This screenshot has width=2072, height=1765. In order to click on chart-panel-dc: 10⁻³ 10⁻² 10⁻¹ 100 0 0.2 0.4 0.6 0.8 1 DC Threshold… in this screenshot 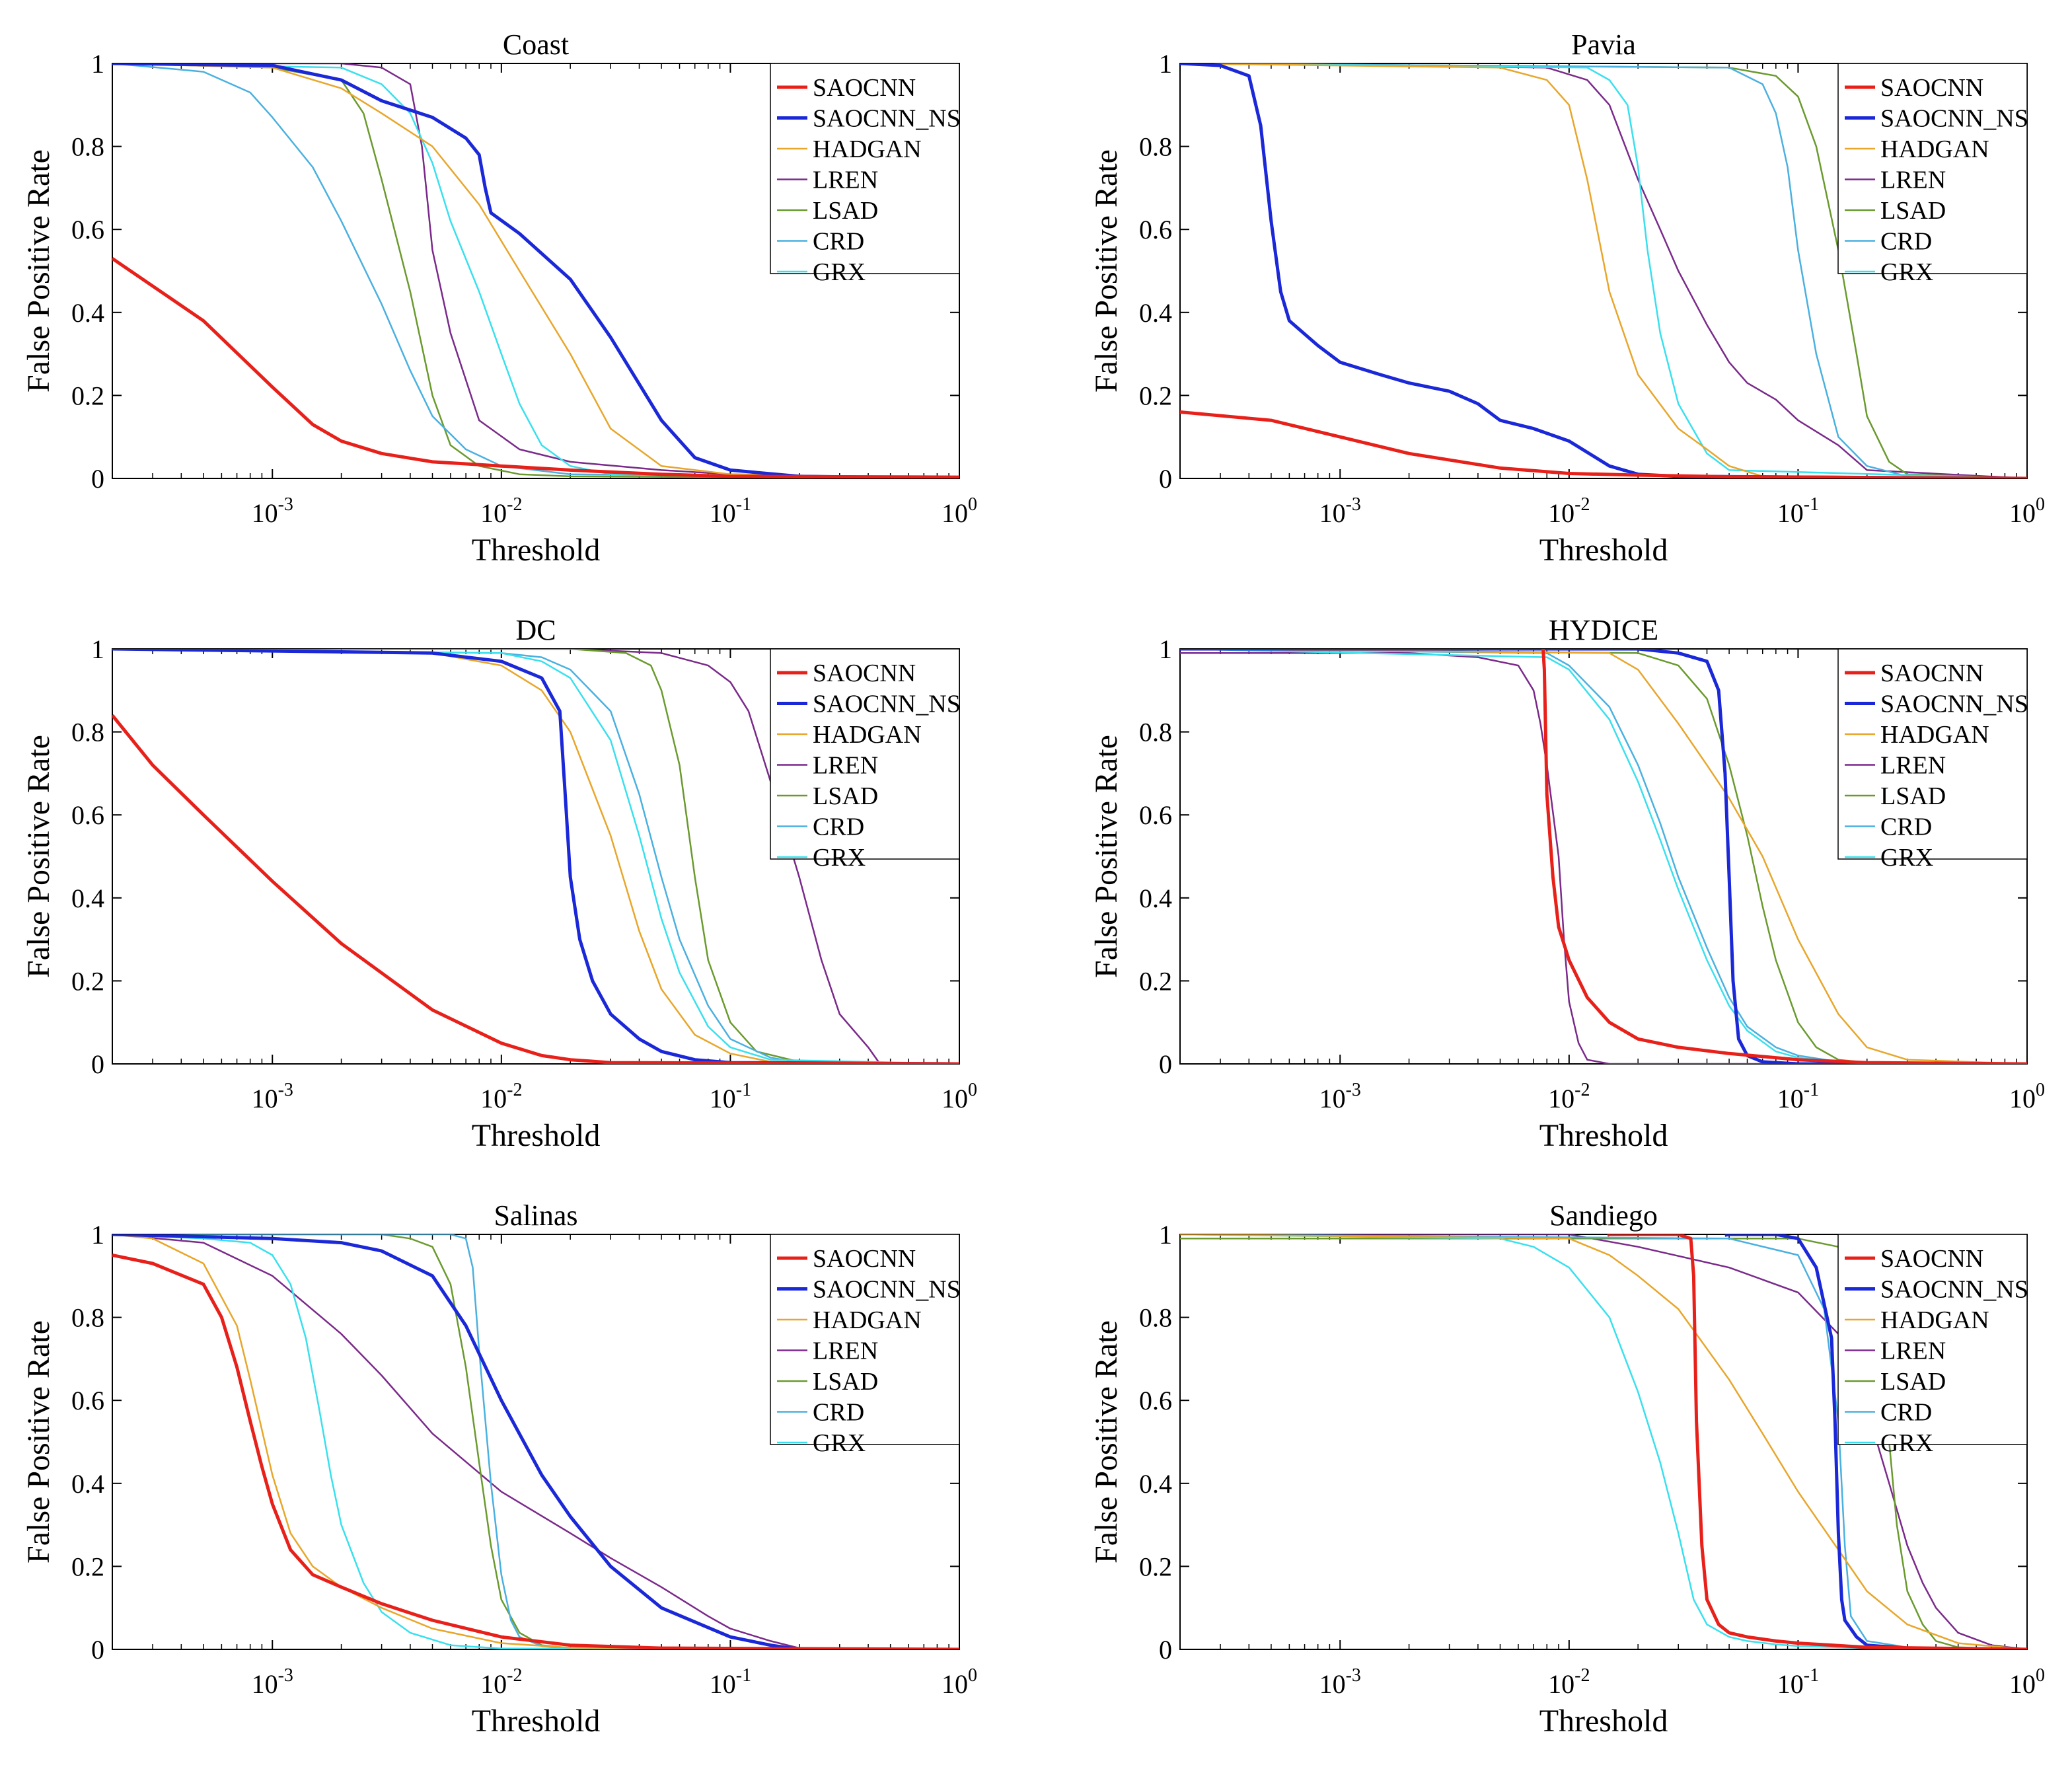, I will do `click(499, 883)`.